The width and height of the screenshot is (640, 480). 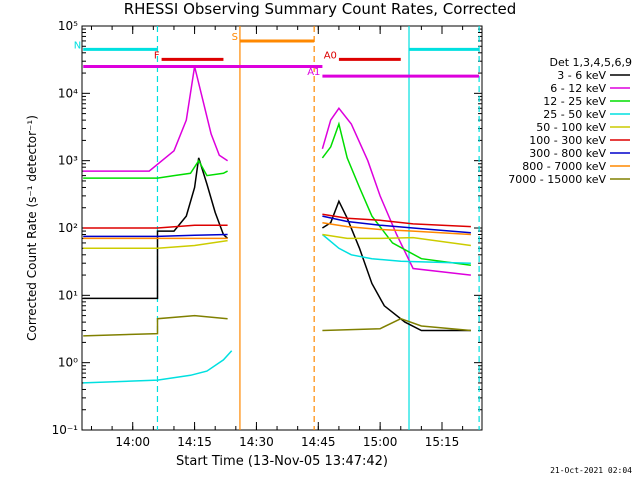 What do you see at coordinates (557, 179) in the screenshot?
I see `legend-label: 7000 - 15000 keV` at bounding box center [557, 179].